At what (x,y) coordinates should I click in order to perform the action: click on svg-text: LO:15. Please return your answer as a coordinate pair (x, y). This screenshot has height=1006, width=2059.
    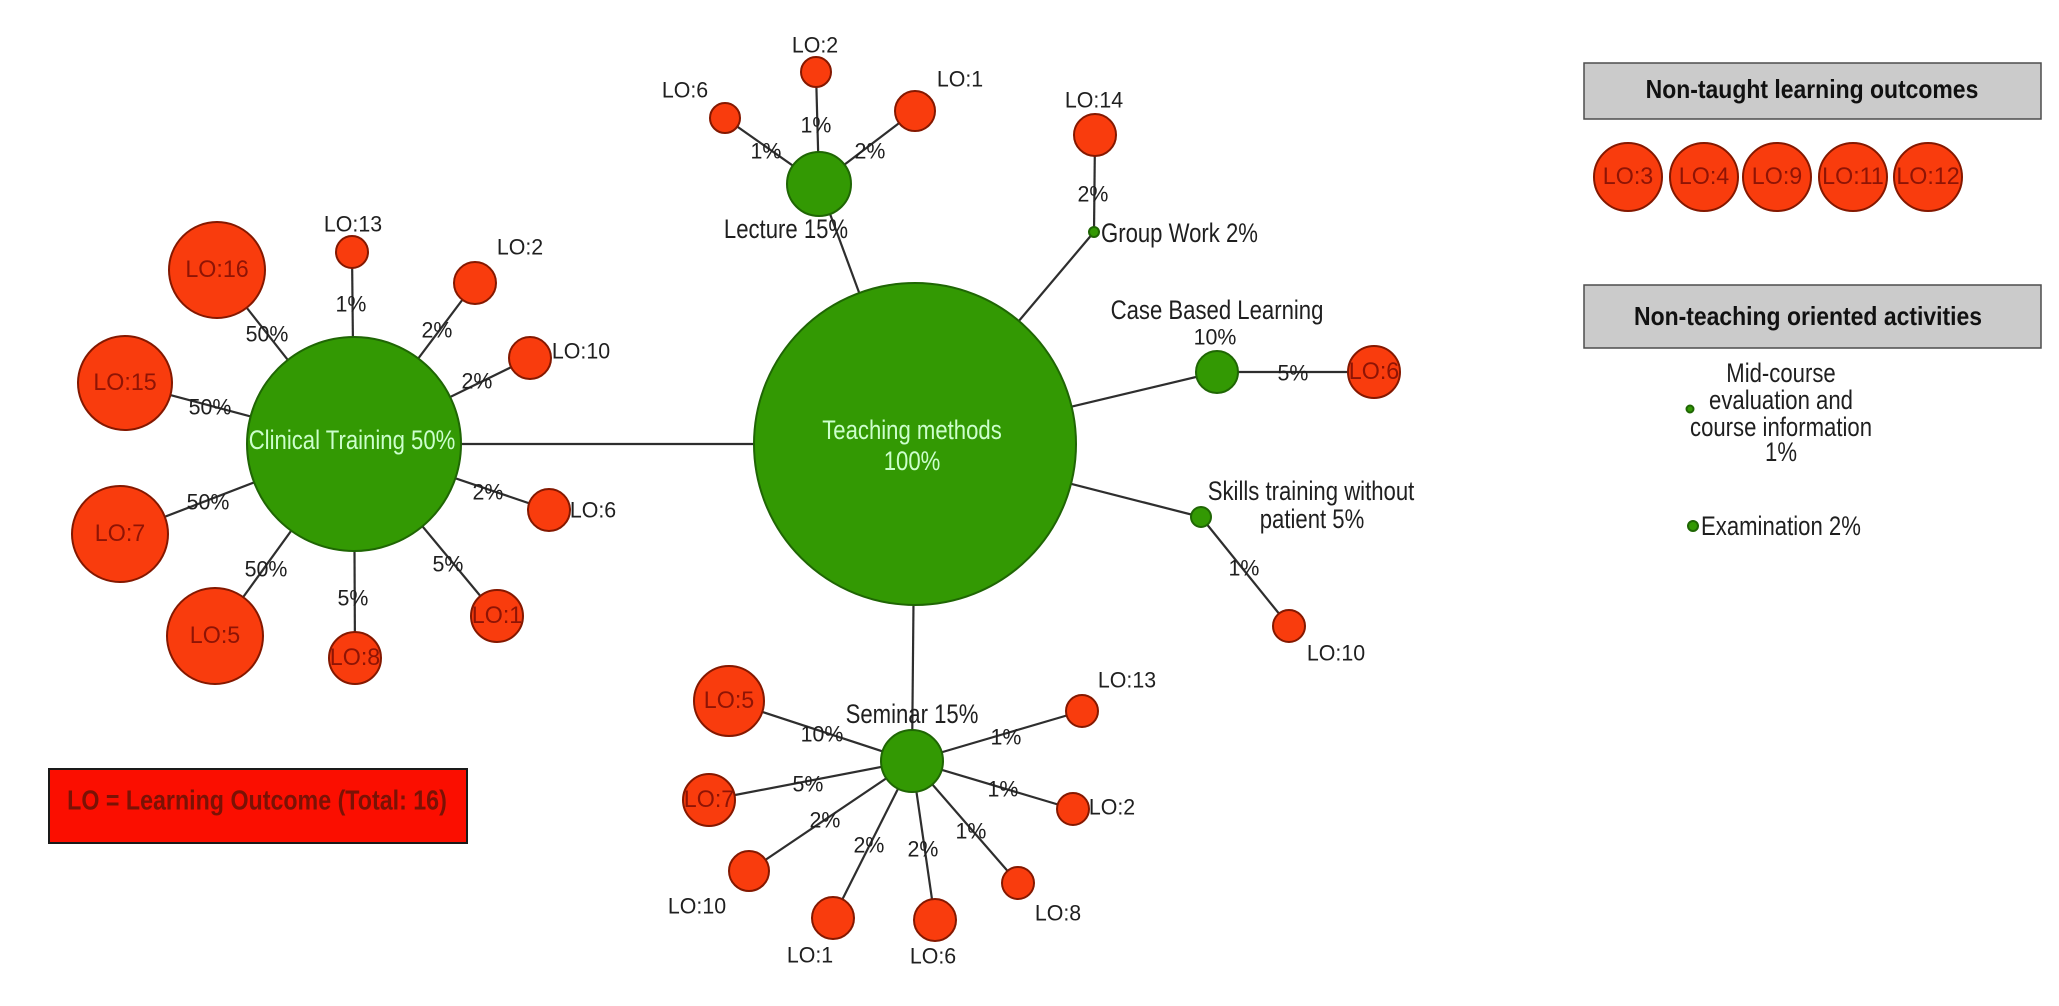
    Looking at the image, I should click on (124, 383).